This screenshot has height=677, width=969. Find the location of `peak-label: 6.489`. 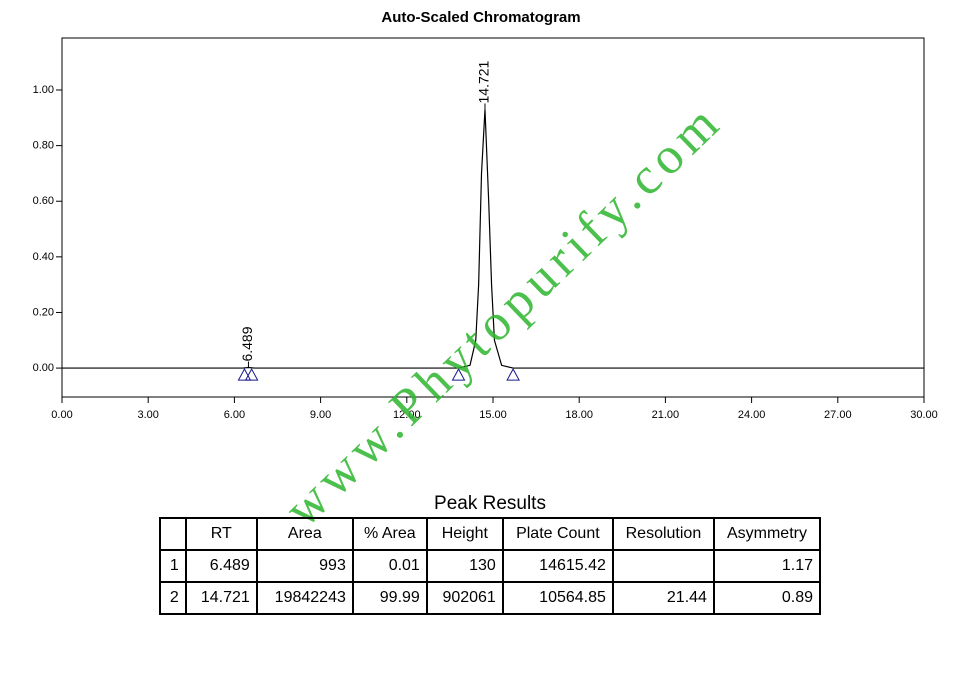

peak-label: 6.489 is located at coordinates (247, 343).